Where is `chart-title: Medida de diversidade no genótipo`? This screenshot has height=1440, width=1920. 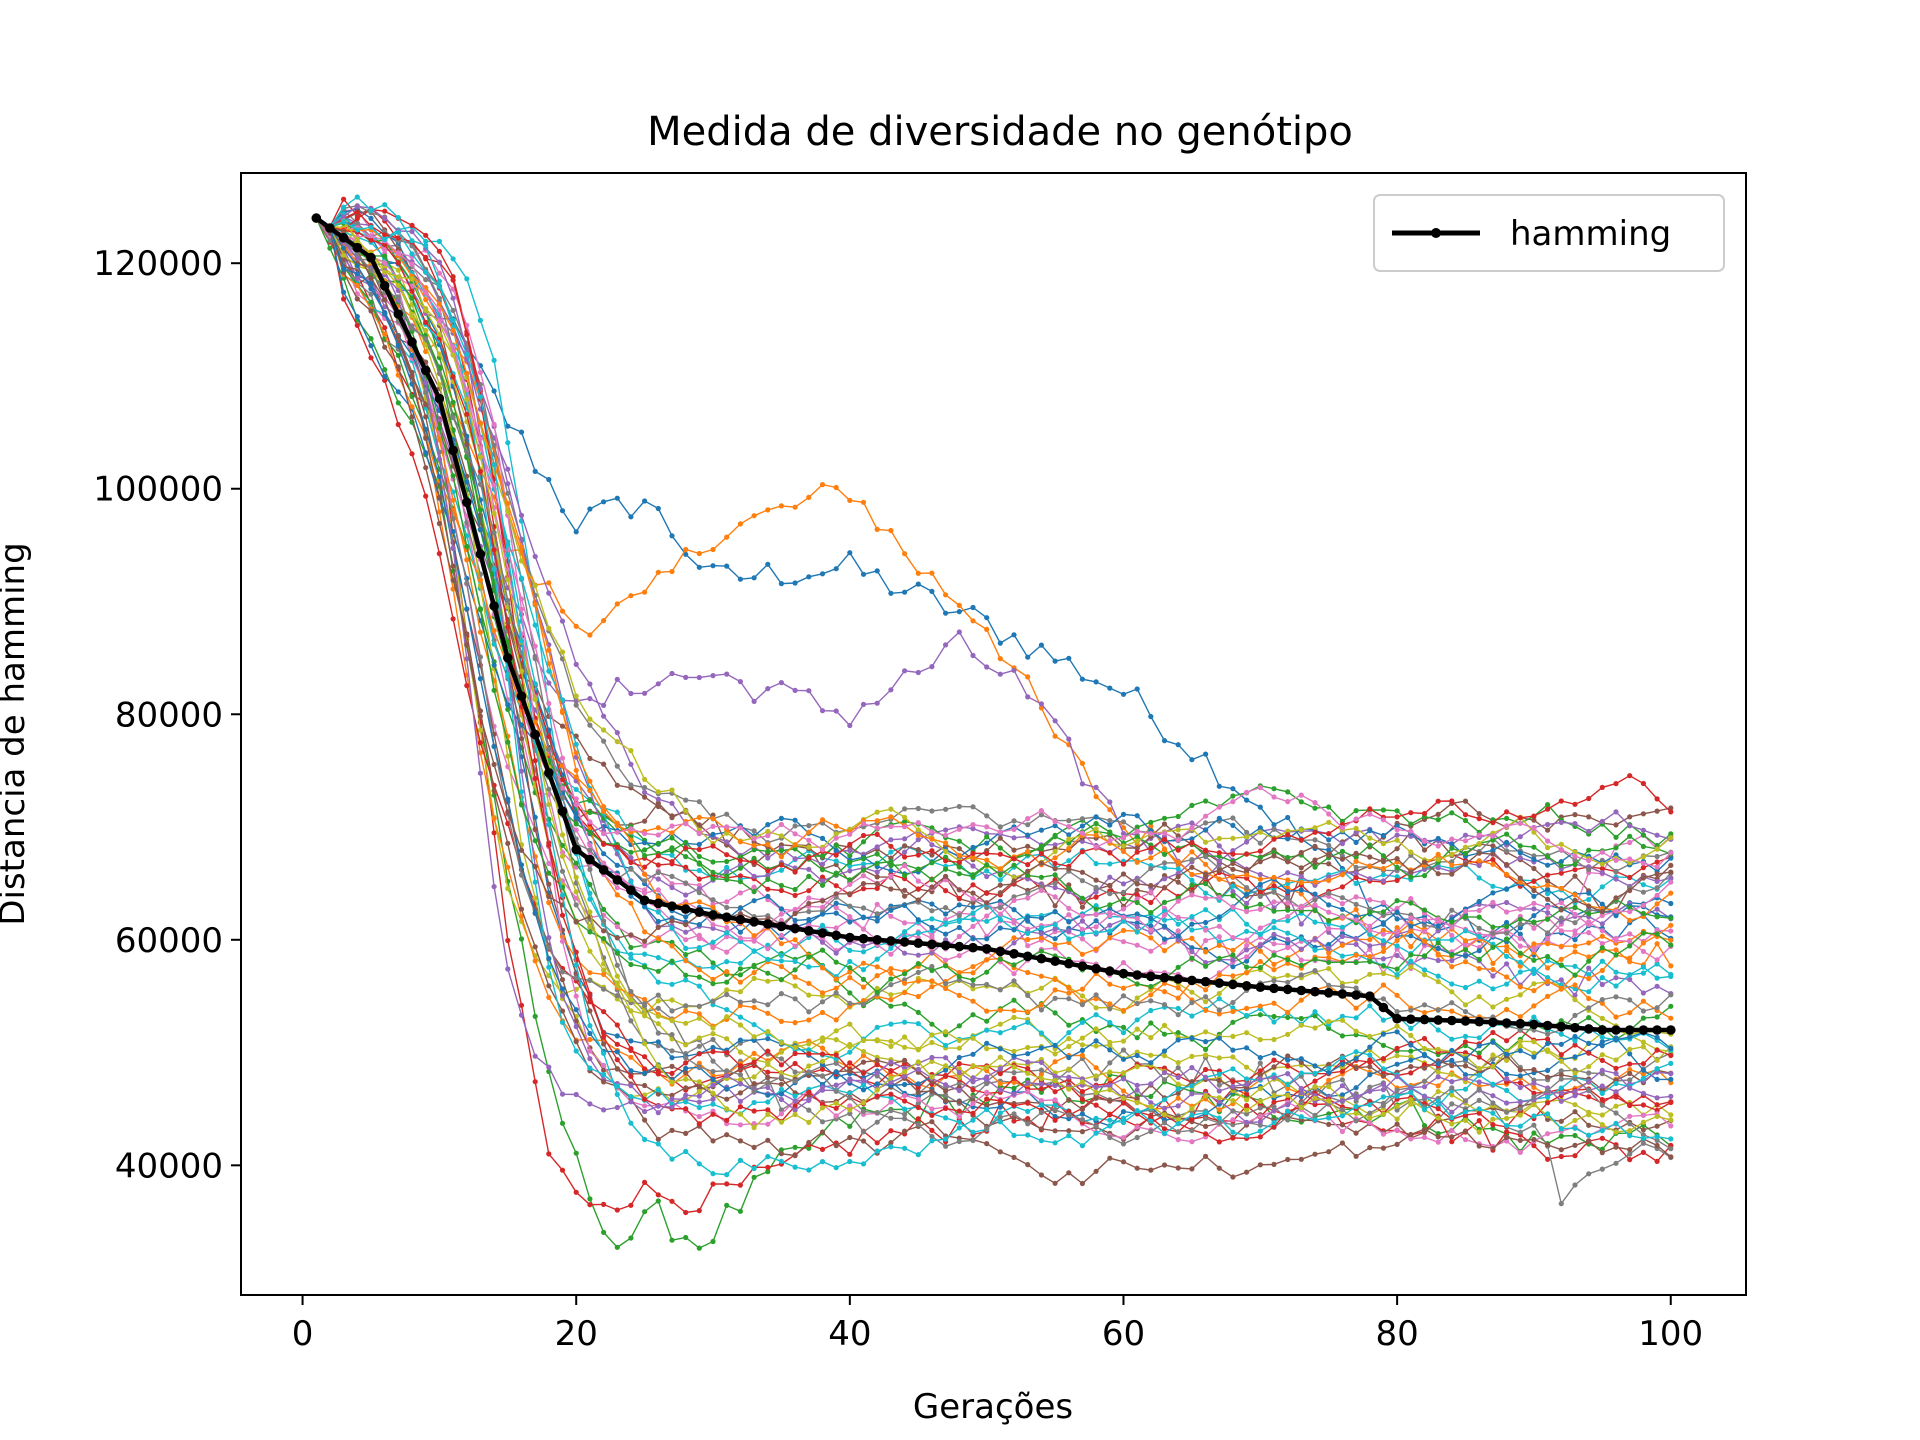
chart-title: Medida de diversidade no genótipo is located at coordinates (1000, 132).